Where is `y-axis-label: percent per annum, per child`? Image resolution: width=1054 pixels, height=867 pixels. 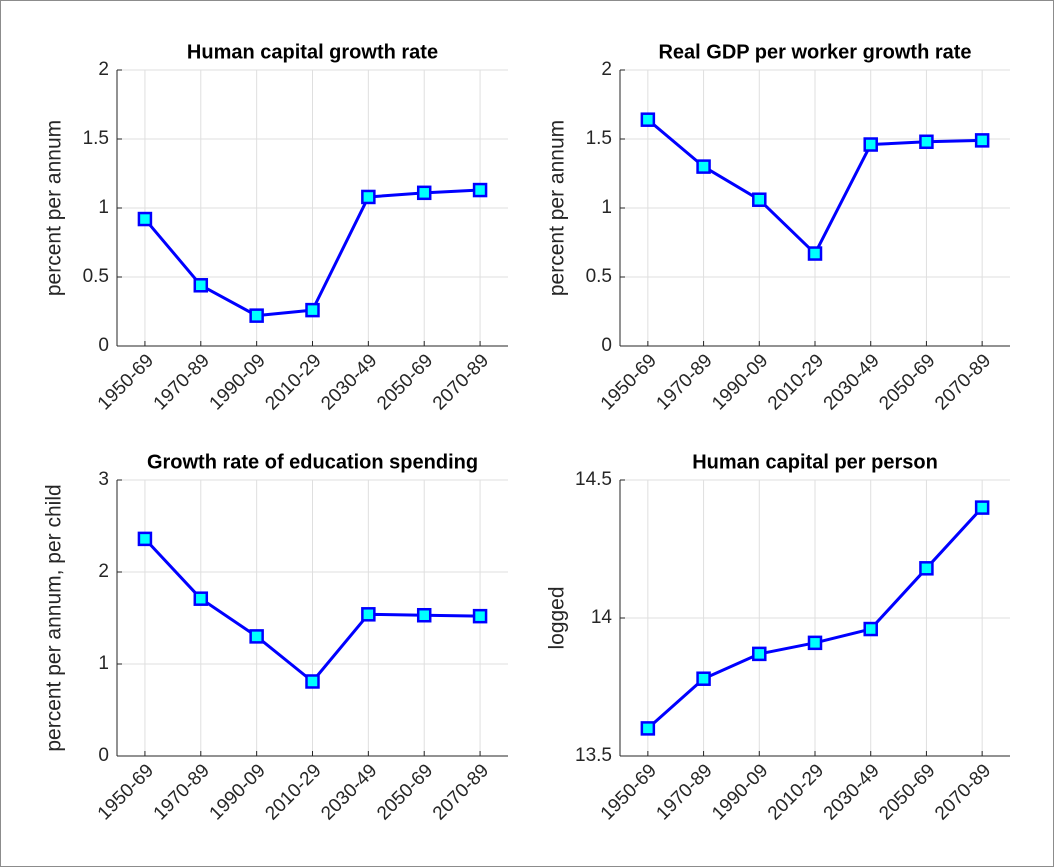 y-axis-label: percent per annum, per child is located at coordinates (54, 617).